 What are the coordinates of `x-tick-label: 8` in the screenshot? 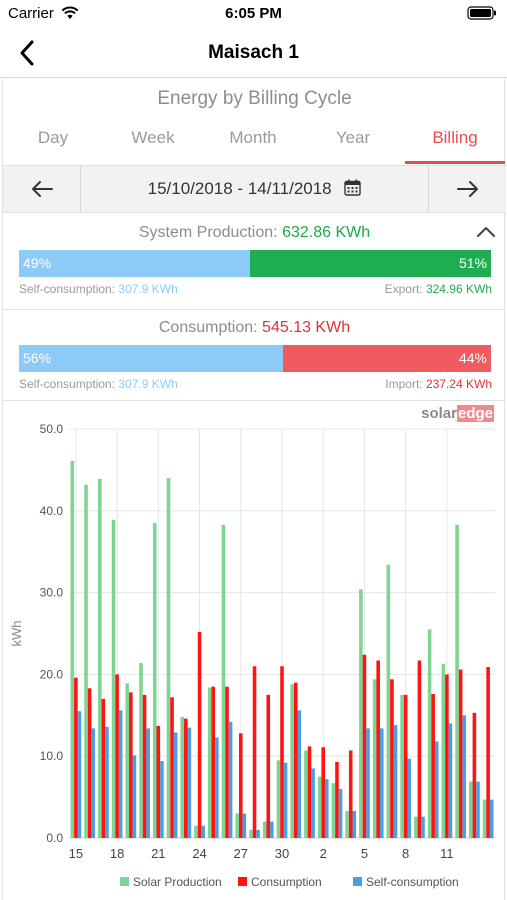 It's located at (405, 853).